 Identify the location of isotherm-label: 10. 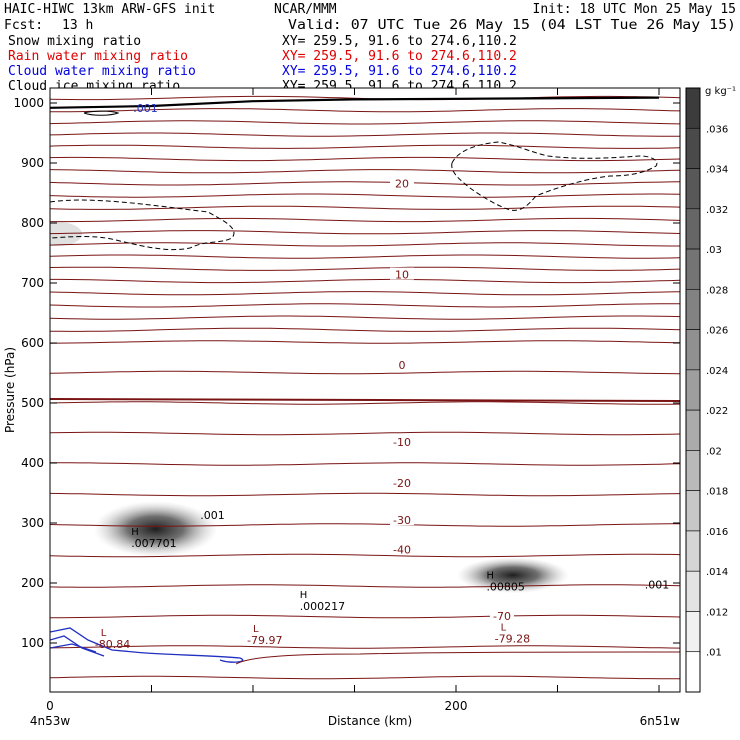
(402, 275).